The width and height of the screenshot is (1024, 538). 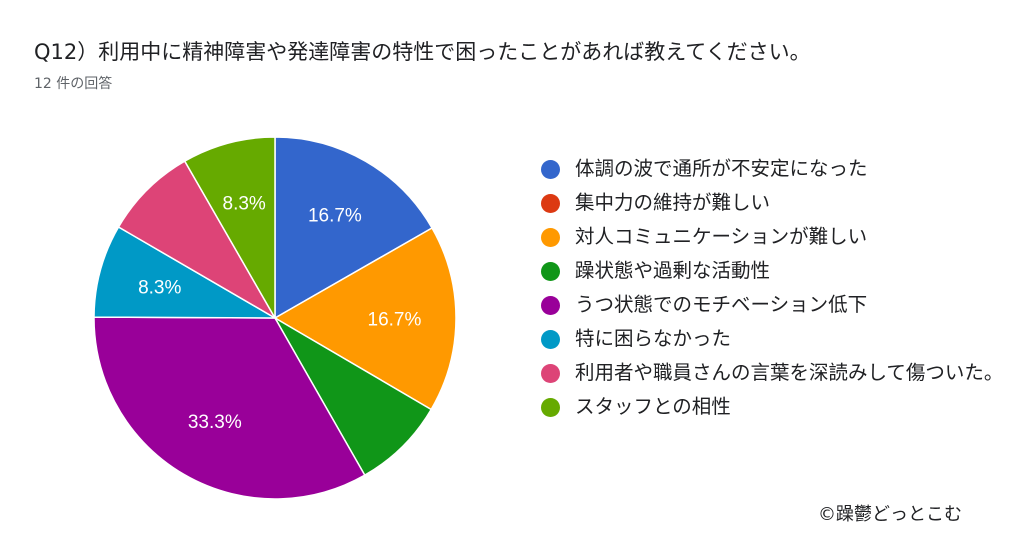 I want to click on legend-label: 対人コミュニケーションが難しい, so click(x=721, y=236).